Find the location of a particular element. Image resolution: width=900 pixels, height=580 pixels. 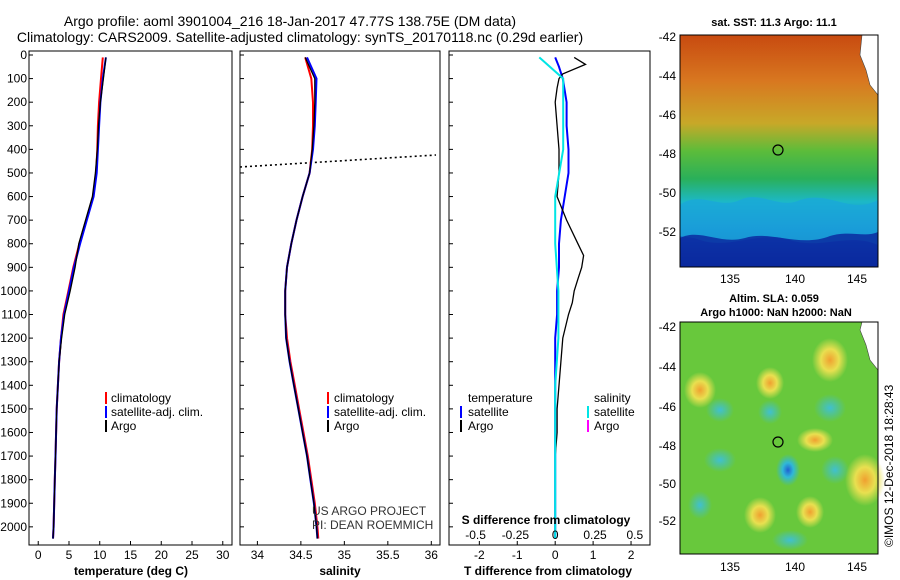

sst-xtick: 140 is located at coordinates (795, 279).